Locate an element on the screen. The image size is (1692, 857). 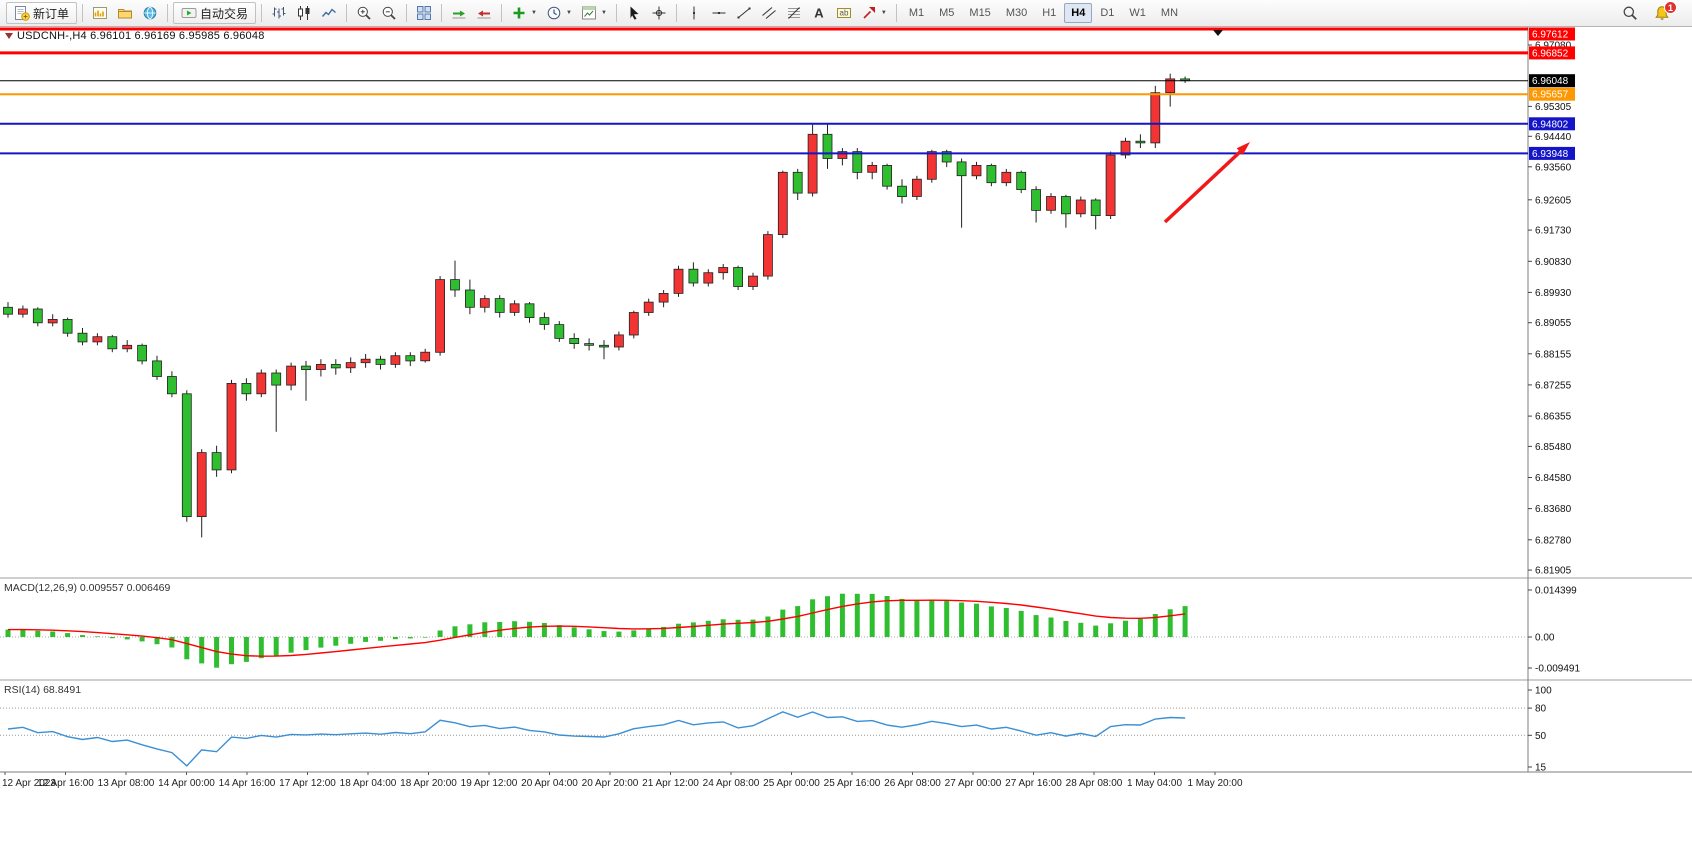
auto-scroll-button is located at coordinates (459, 13).